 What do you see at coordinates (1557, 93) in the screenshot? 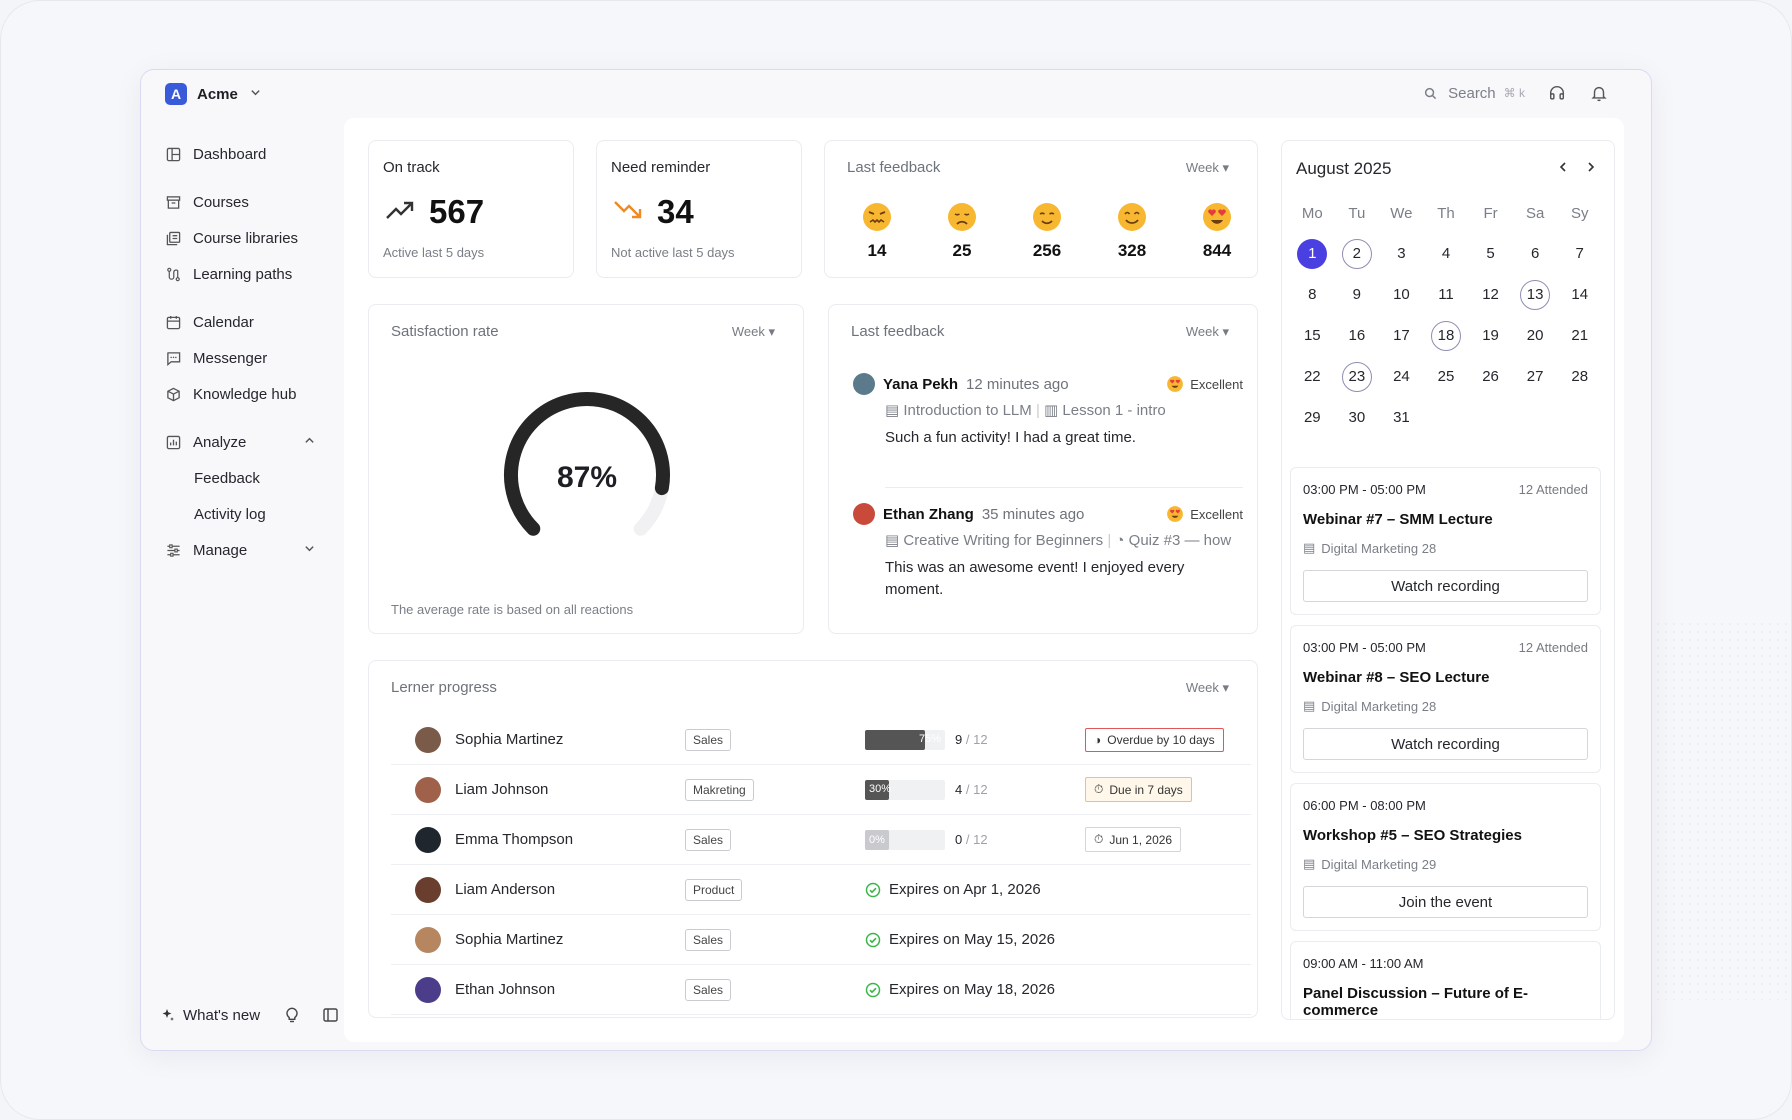
I see `headphones-icon` at bounding box center [1557, 93].